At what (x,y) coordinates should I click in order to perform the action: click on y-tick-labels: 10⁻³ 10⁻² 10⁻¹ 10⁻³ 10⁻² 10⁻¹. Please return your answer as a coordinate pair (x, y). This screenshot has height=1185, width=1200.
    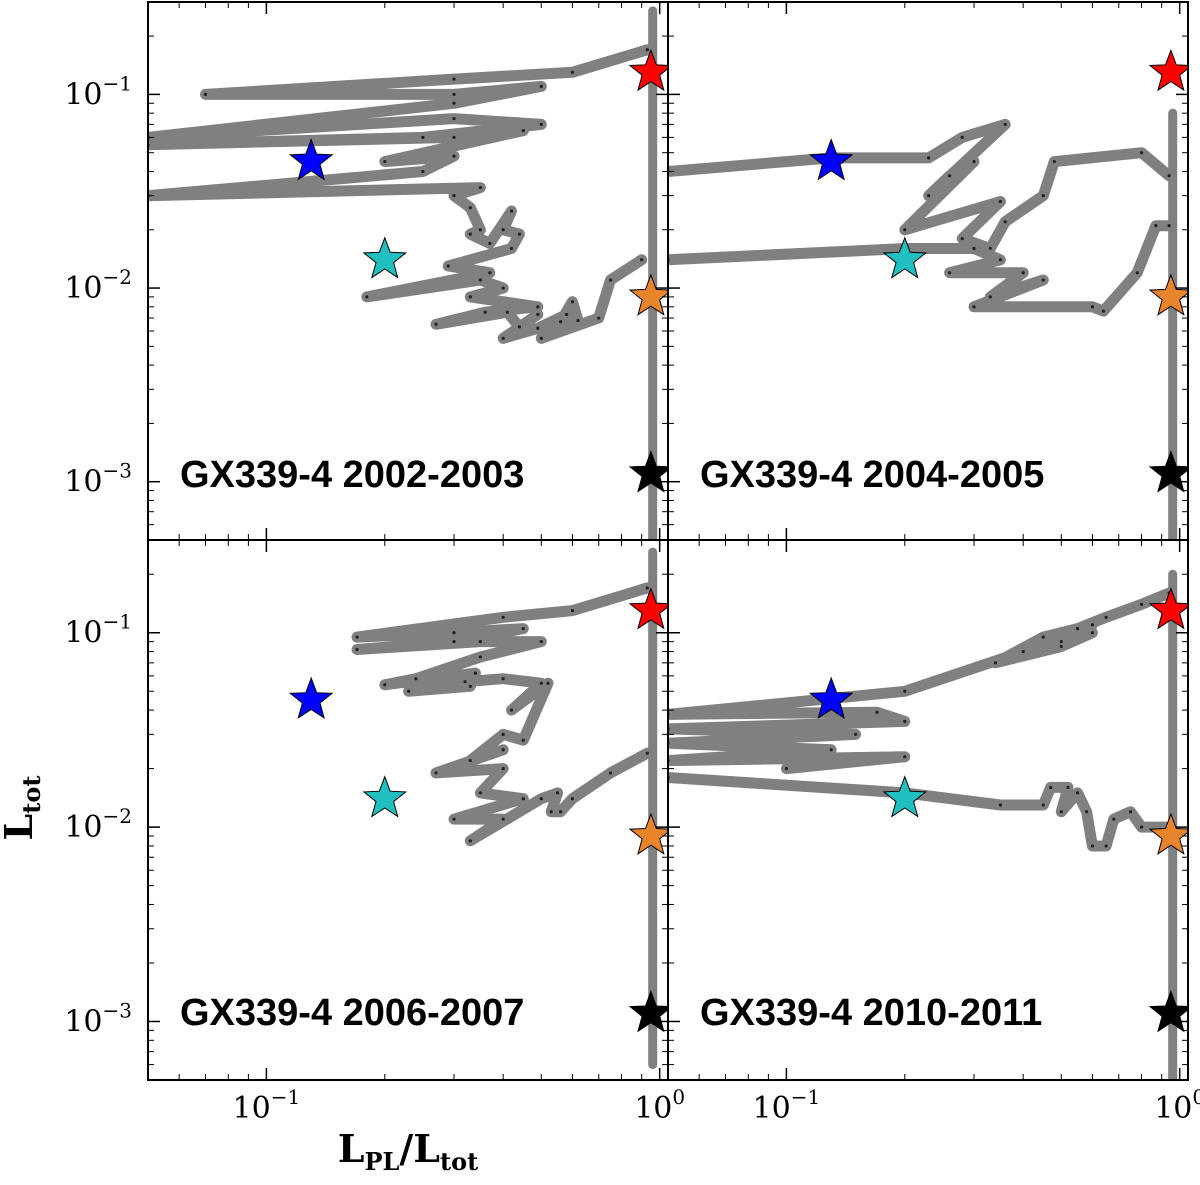
    Looking at the image, I should click on (98, 555).